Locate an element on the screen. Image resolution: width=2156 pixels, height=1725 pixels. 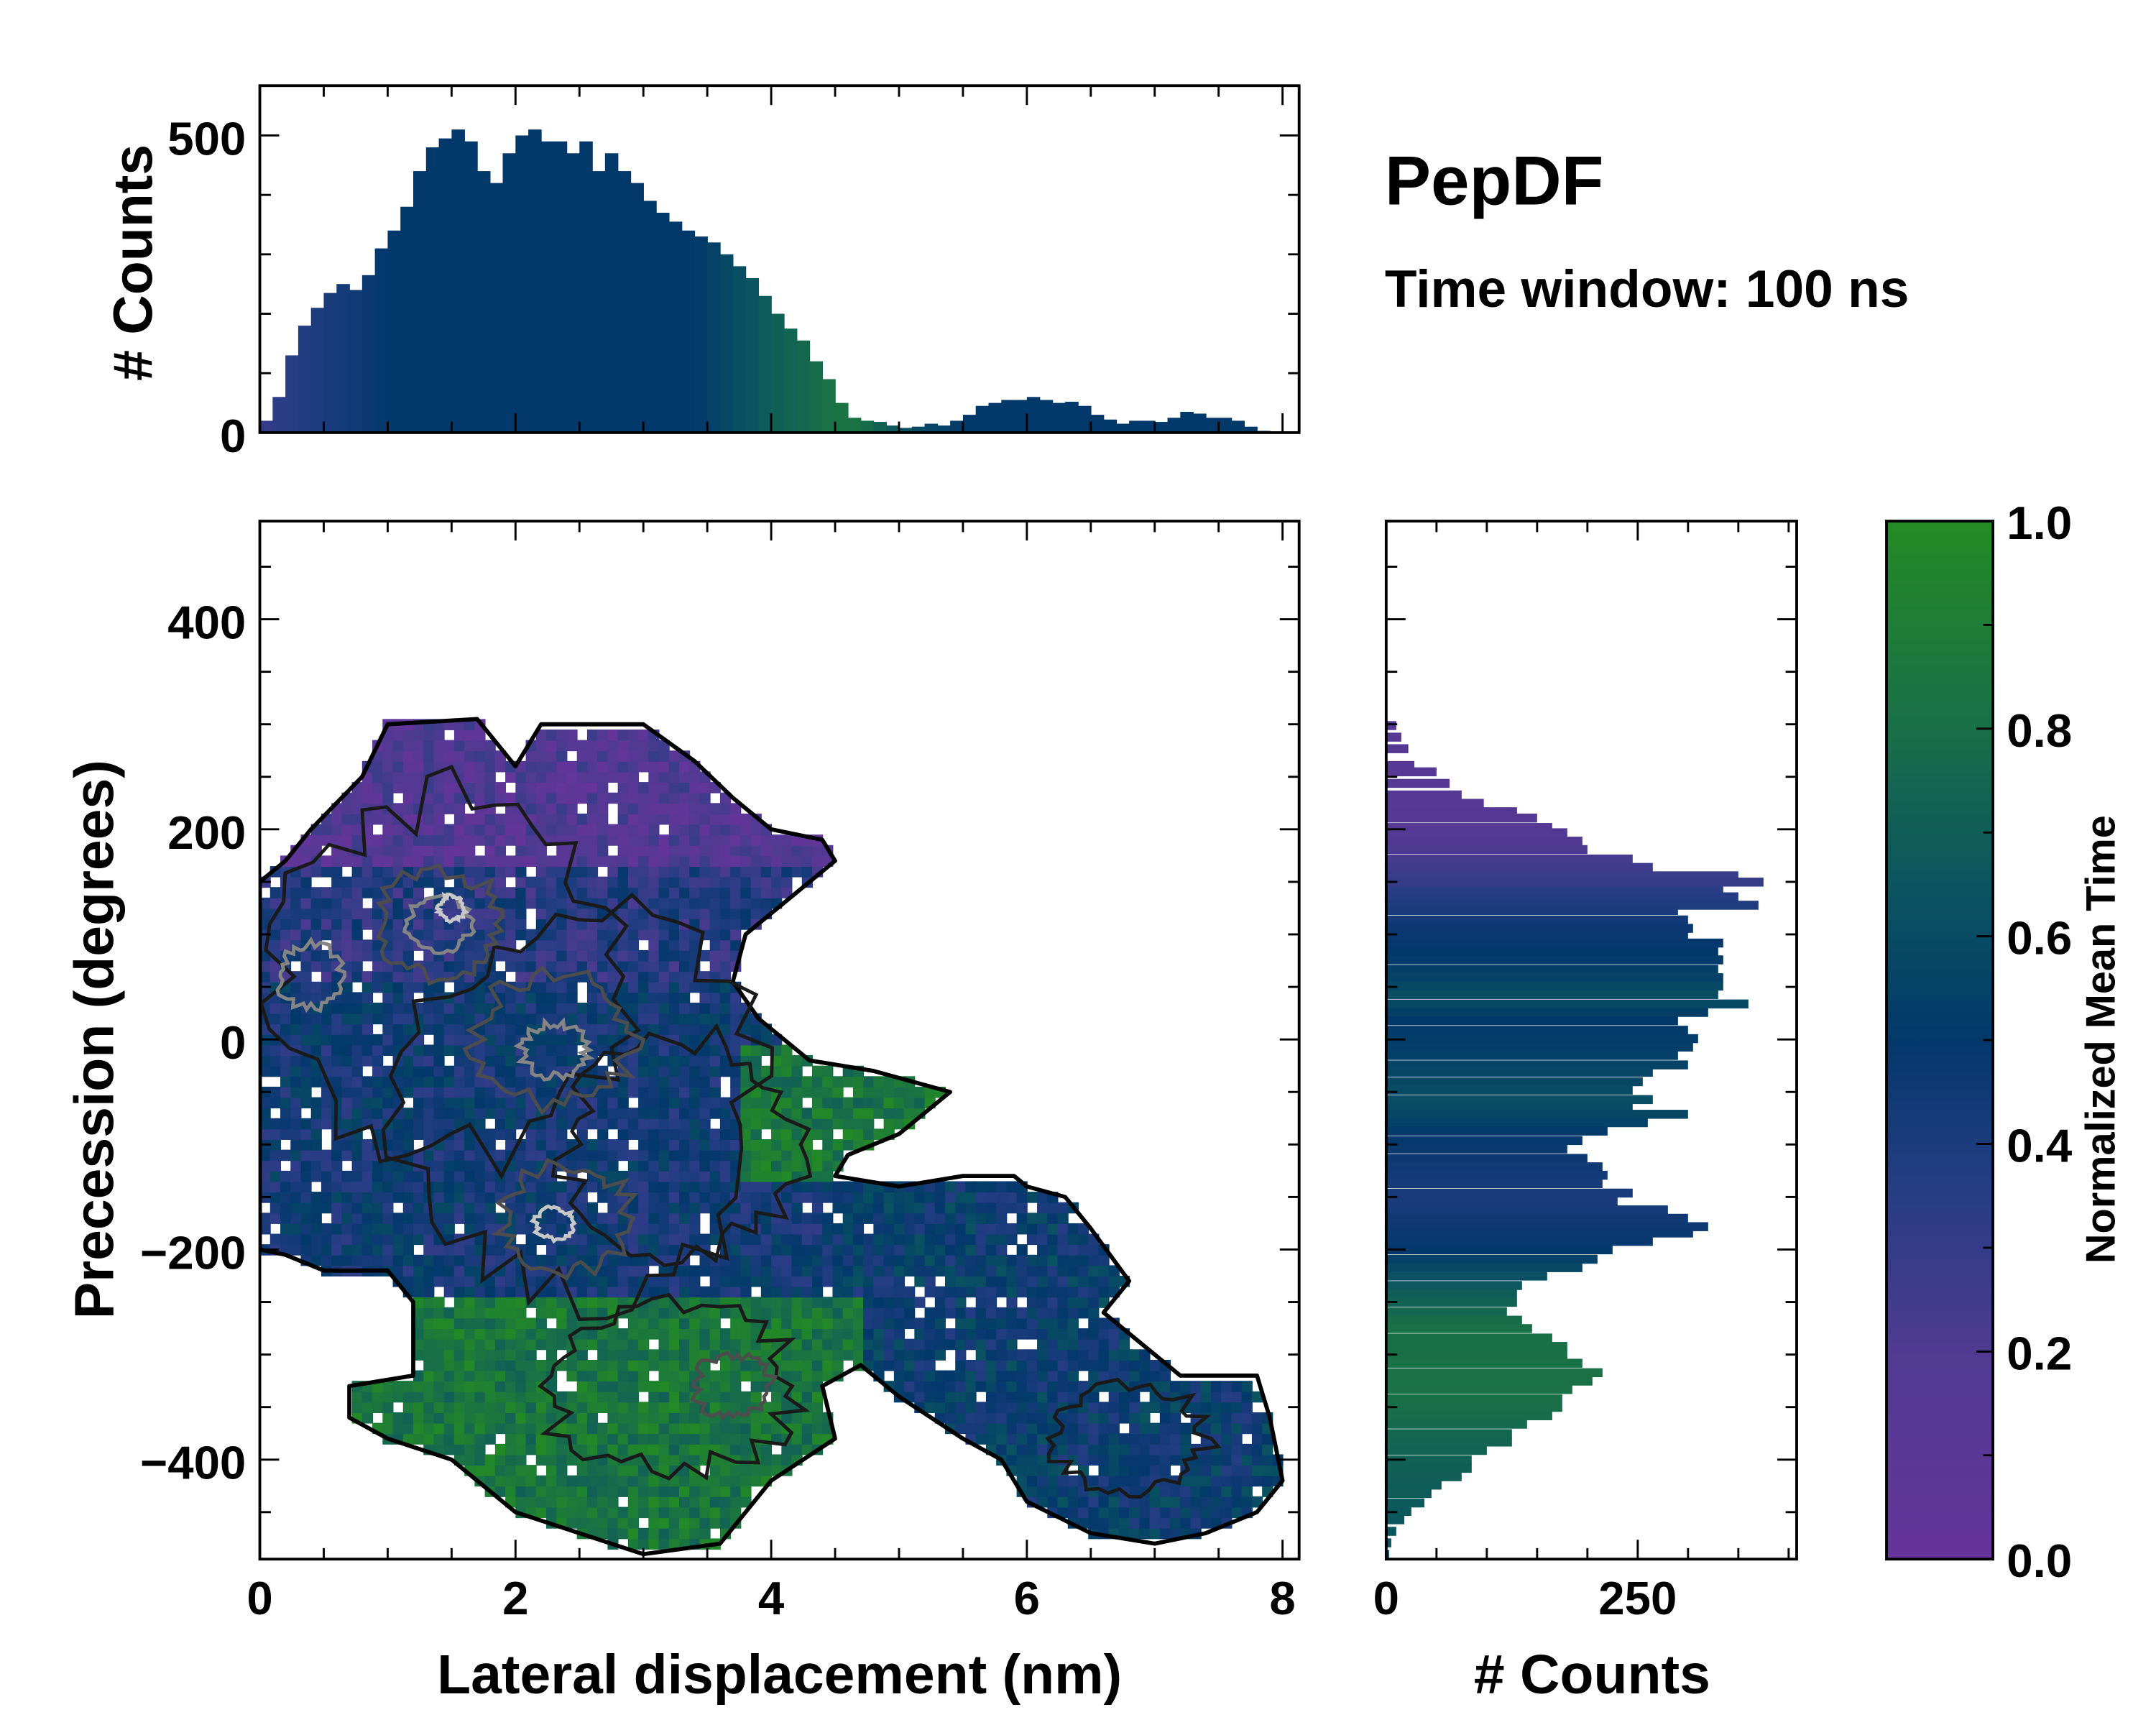
y-tick-label: 0 is located at coordinates (233, 436).